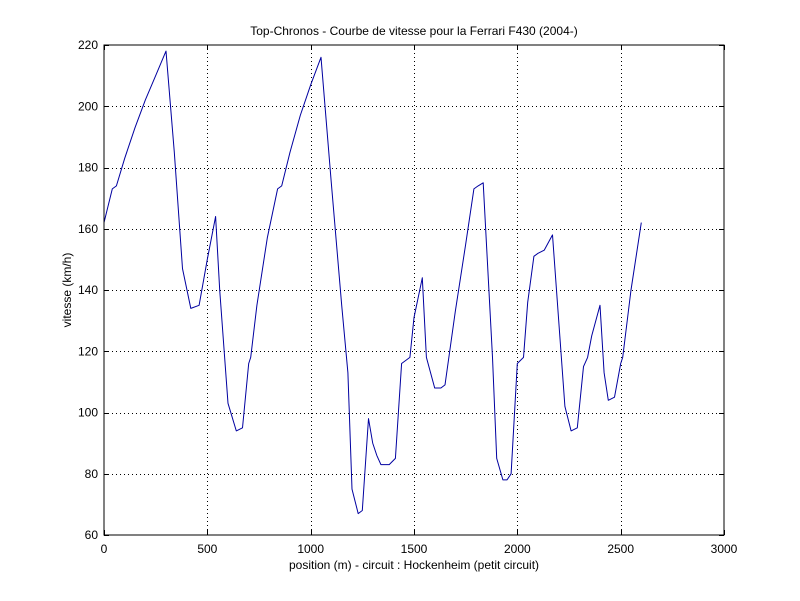 This screenshot has width=800, height=601. Describe the element at coordinates (92, 535) in the screenshot. I see `y-tick-label: 60` at that location.